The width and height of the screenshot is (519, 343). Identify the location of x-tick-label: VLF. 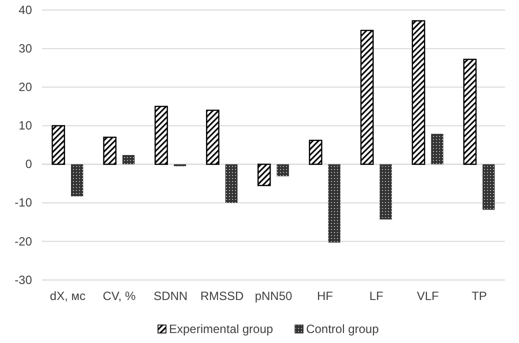
(427, 296).